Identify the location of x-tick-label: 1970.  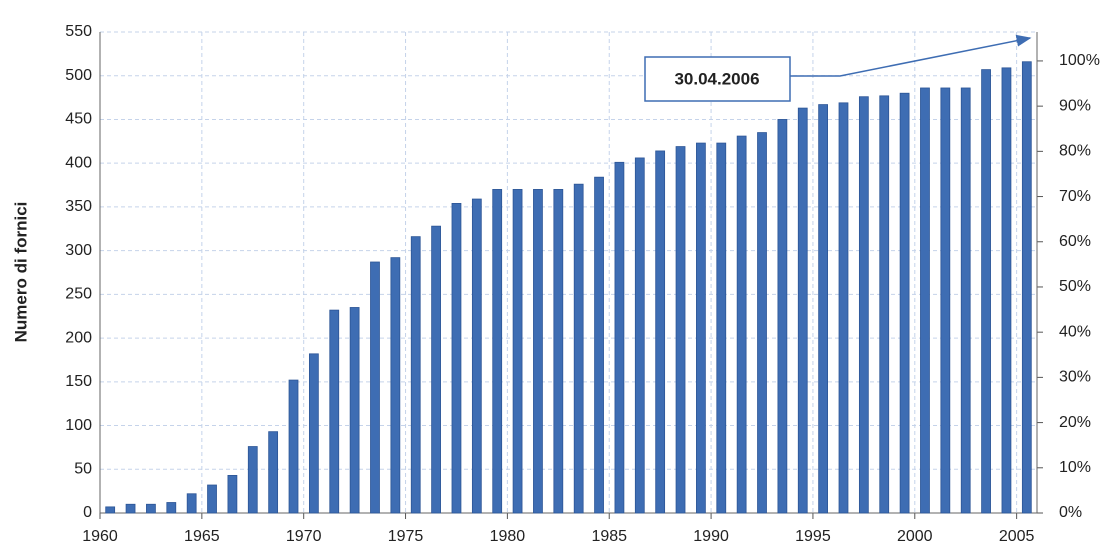
(304, 536).